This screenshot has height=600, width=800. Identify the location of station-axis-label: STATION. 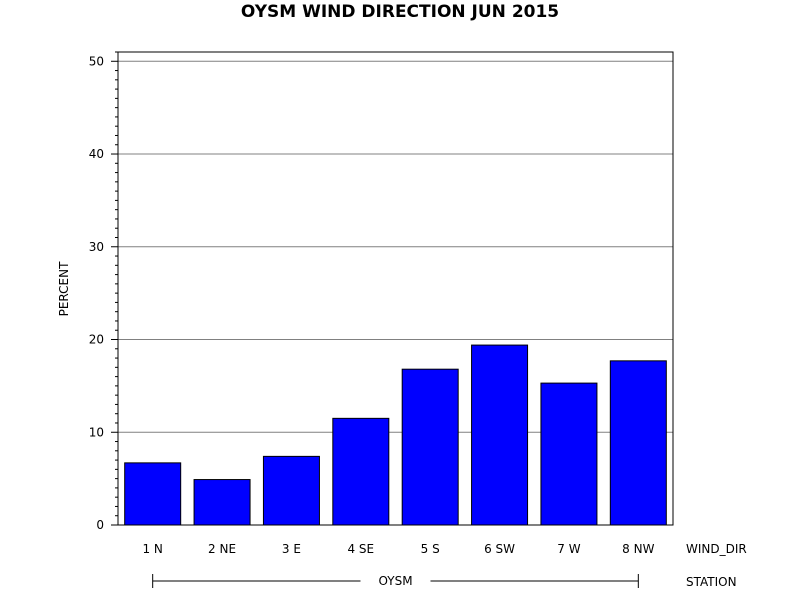
(711, 582).